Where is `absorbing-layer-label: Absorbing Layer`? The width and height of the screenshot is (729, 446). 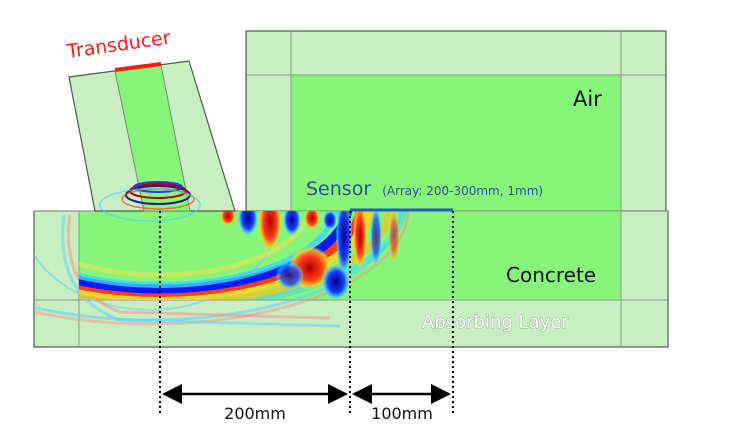
absorbing-layer-label: Absorbing Layer is located at coordinates (495, 322).